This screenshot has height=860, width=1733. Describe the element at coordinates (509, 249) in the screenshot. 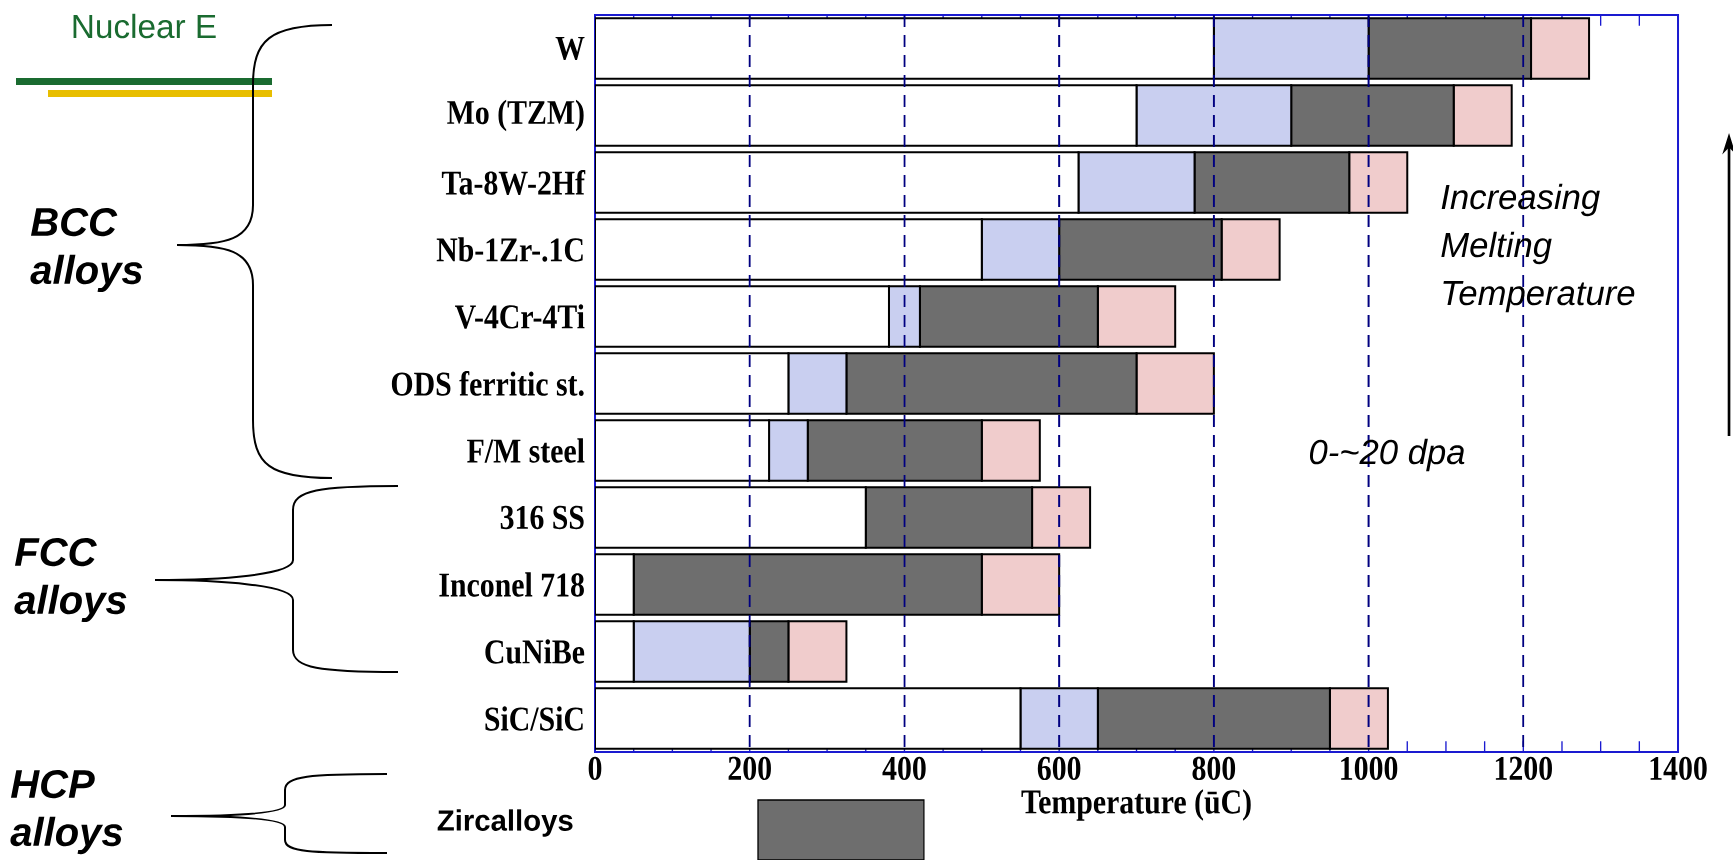

I see `y-tick-label: Nb-1Zr-.1C` at that location.